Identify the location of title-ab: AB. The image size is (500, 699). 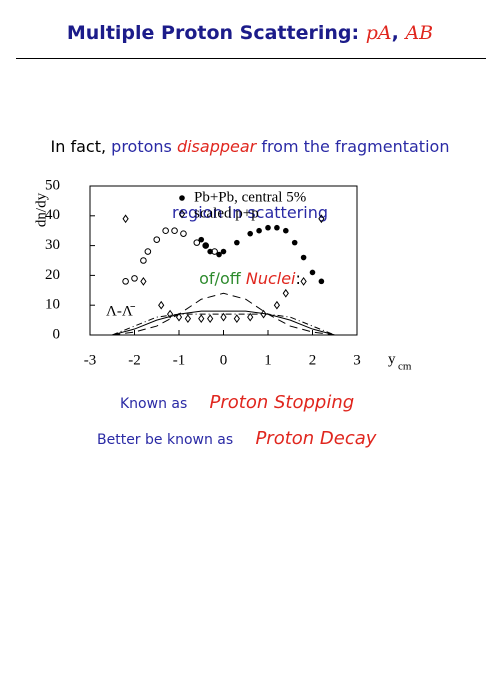
(419, 33).